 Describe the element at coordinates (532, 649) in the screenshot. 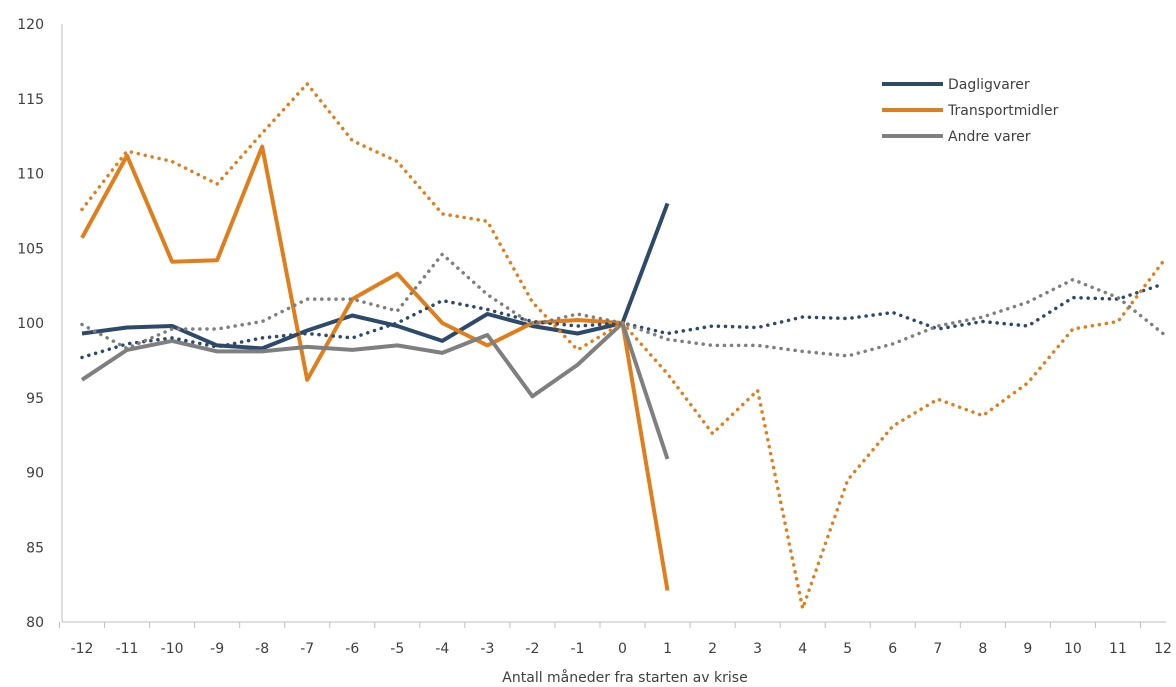

I see `x-tick-label: -2` at that location.